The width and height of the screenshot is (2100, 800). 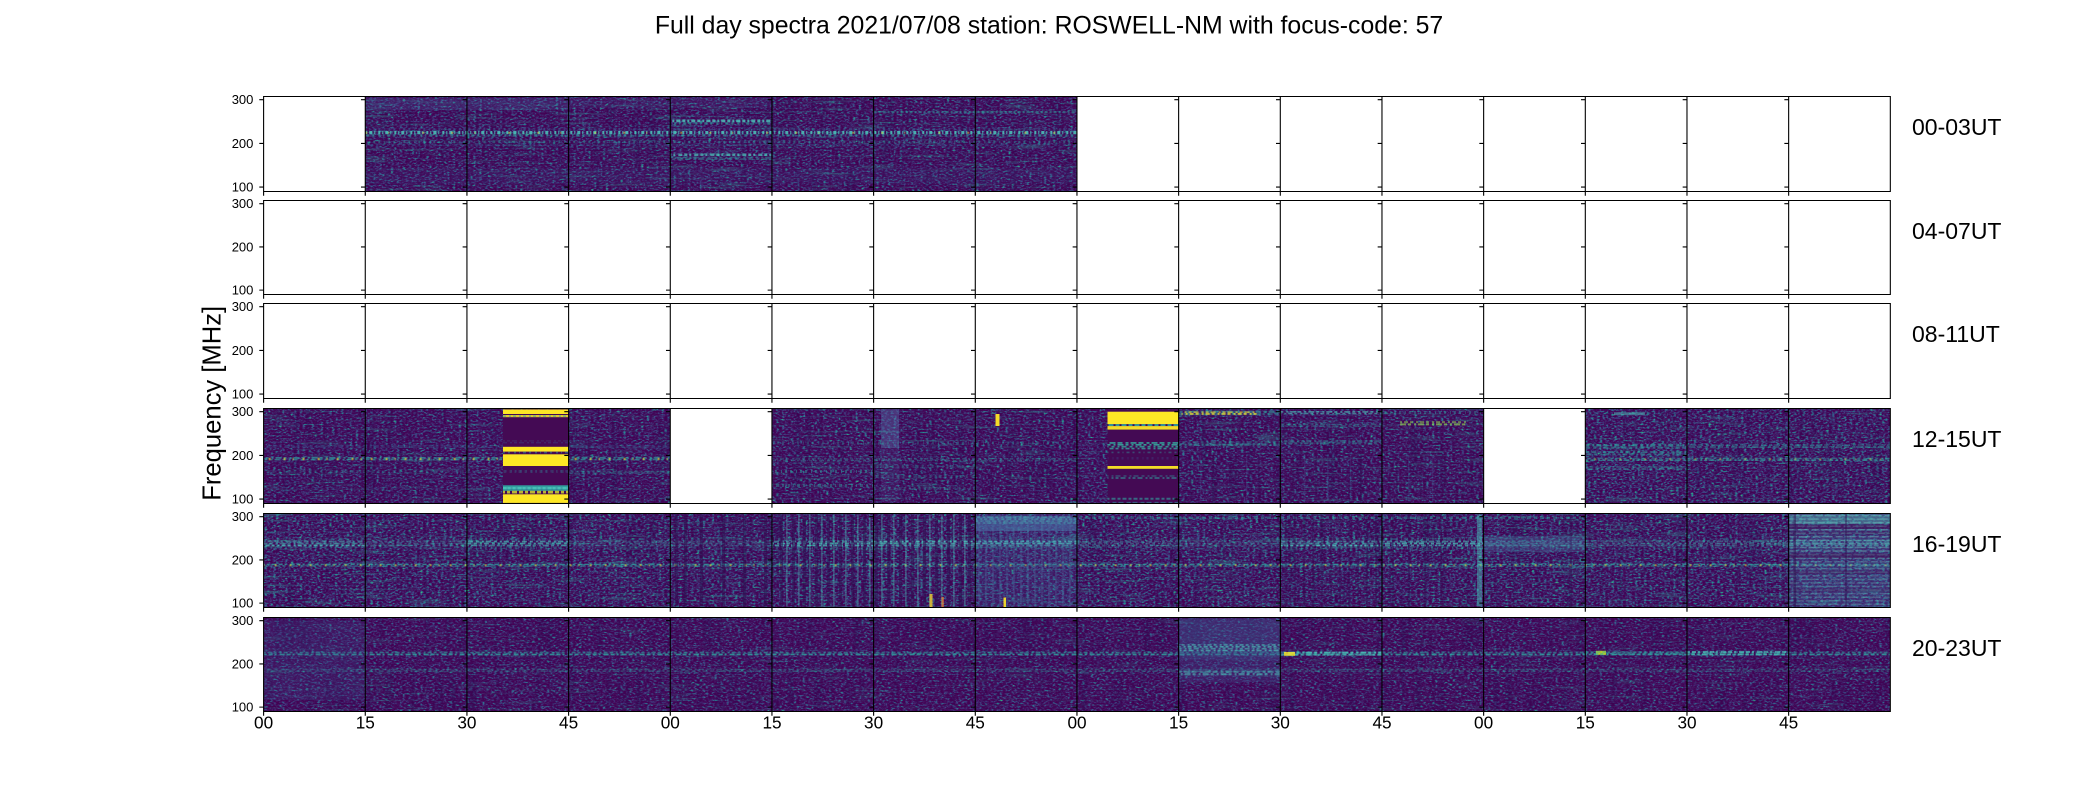 I want to click on svg-text: 20-23UT, so click(x=1956, y=648).